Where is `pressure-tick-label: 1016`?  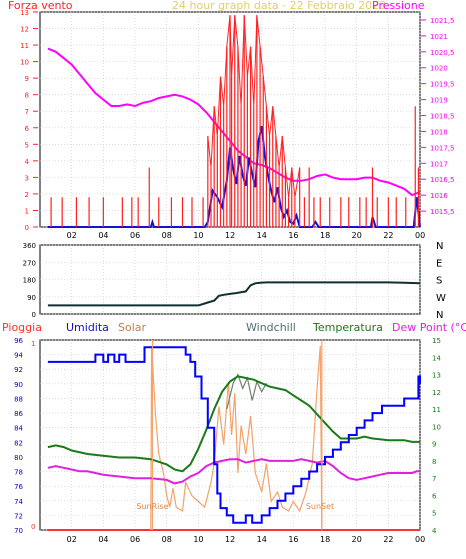
pressure-tick-label: 1016 is located at coordinates (439, 196).